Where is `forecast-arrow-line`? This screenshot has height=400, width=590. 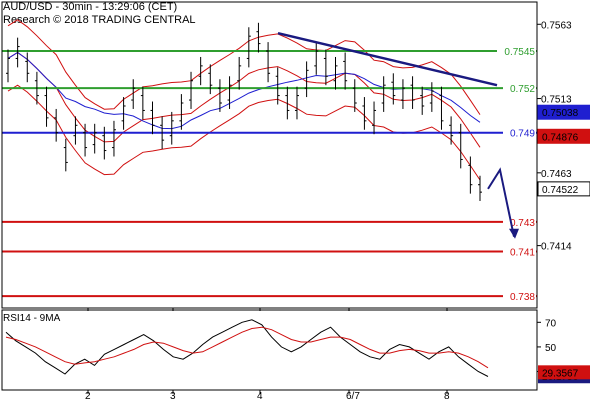 forecast-arrow-line is located at coordinates (501, 202).